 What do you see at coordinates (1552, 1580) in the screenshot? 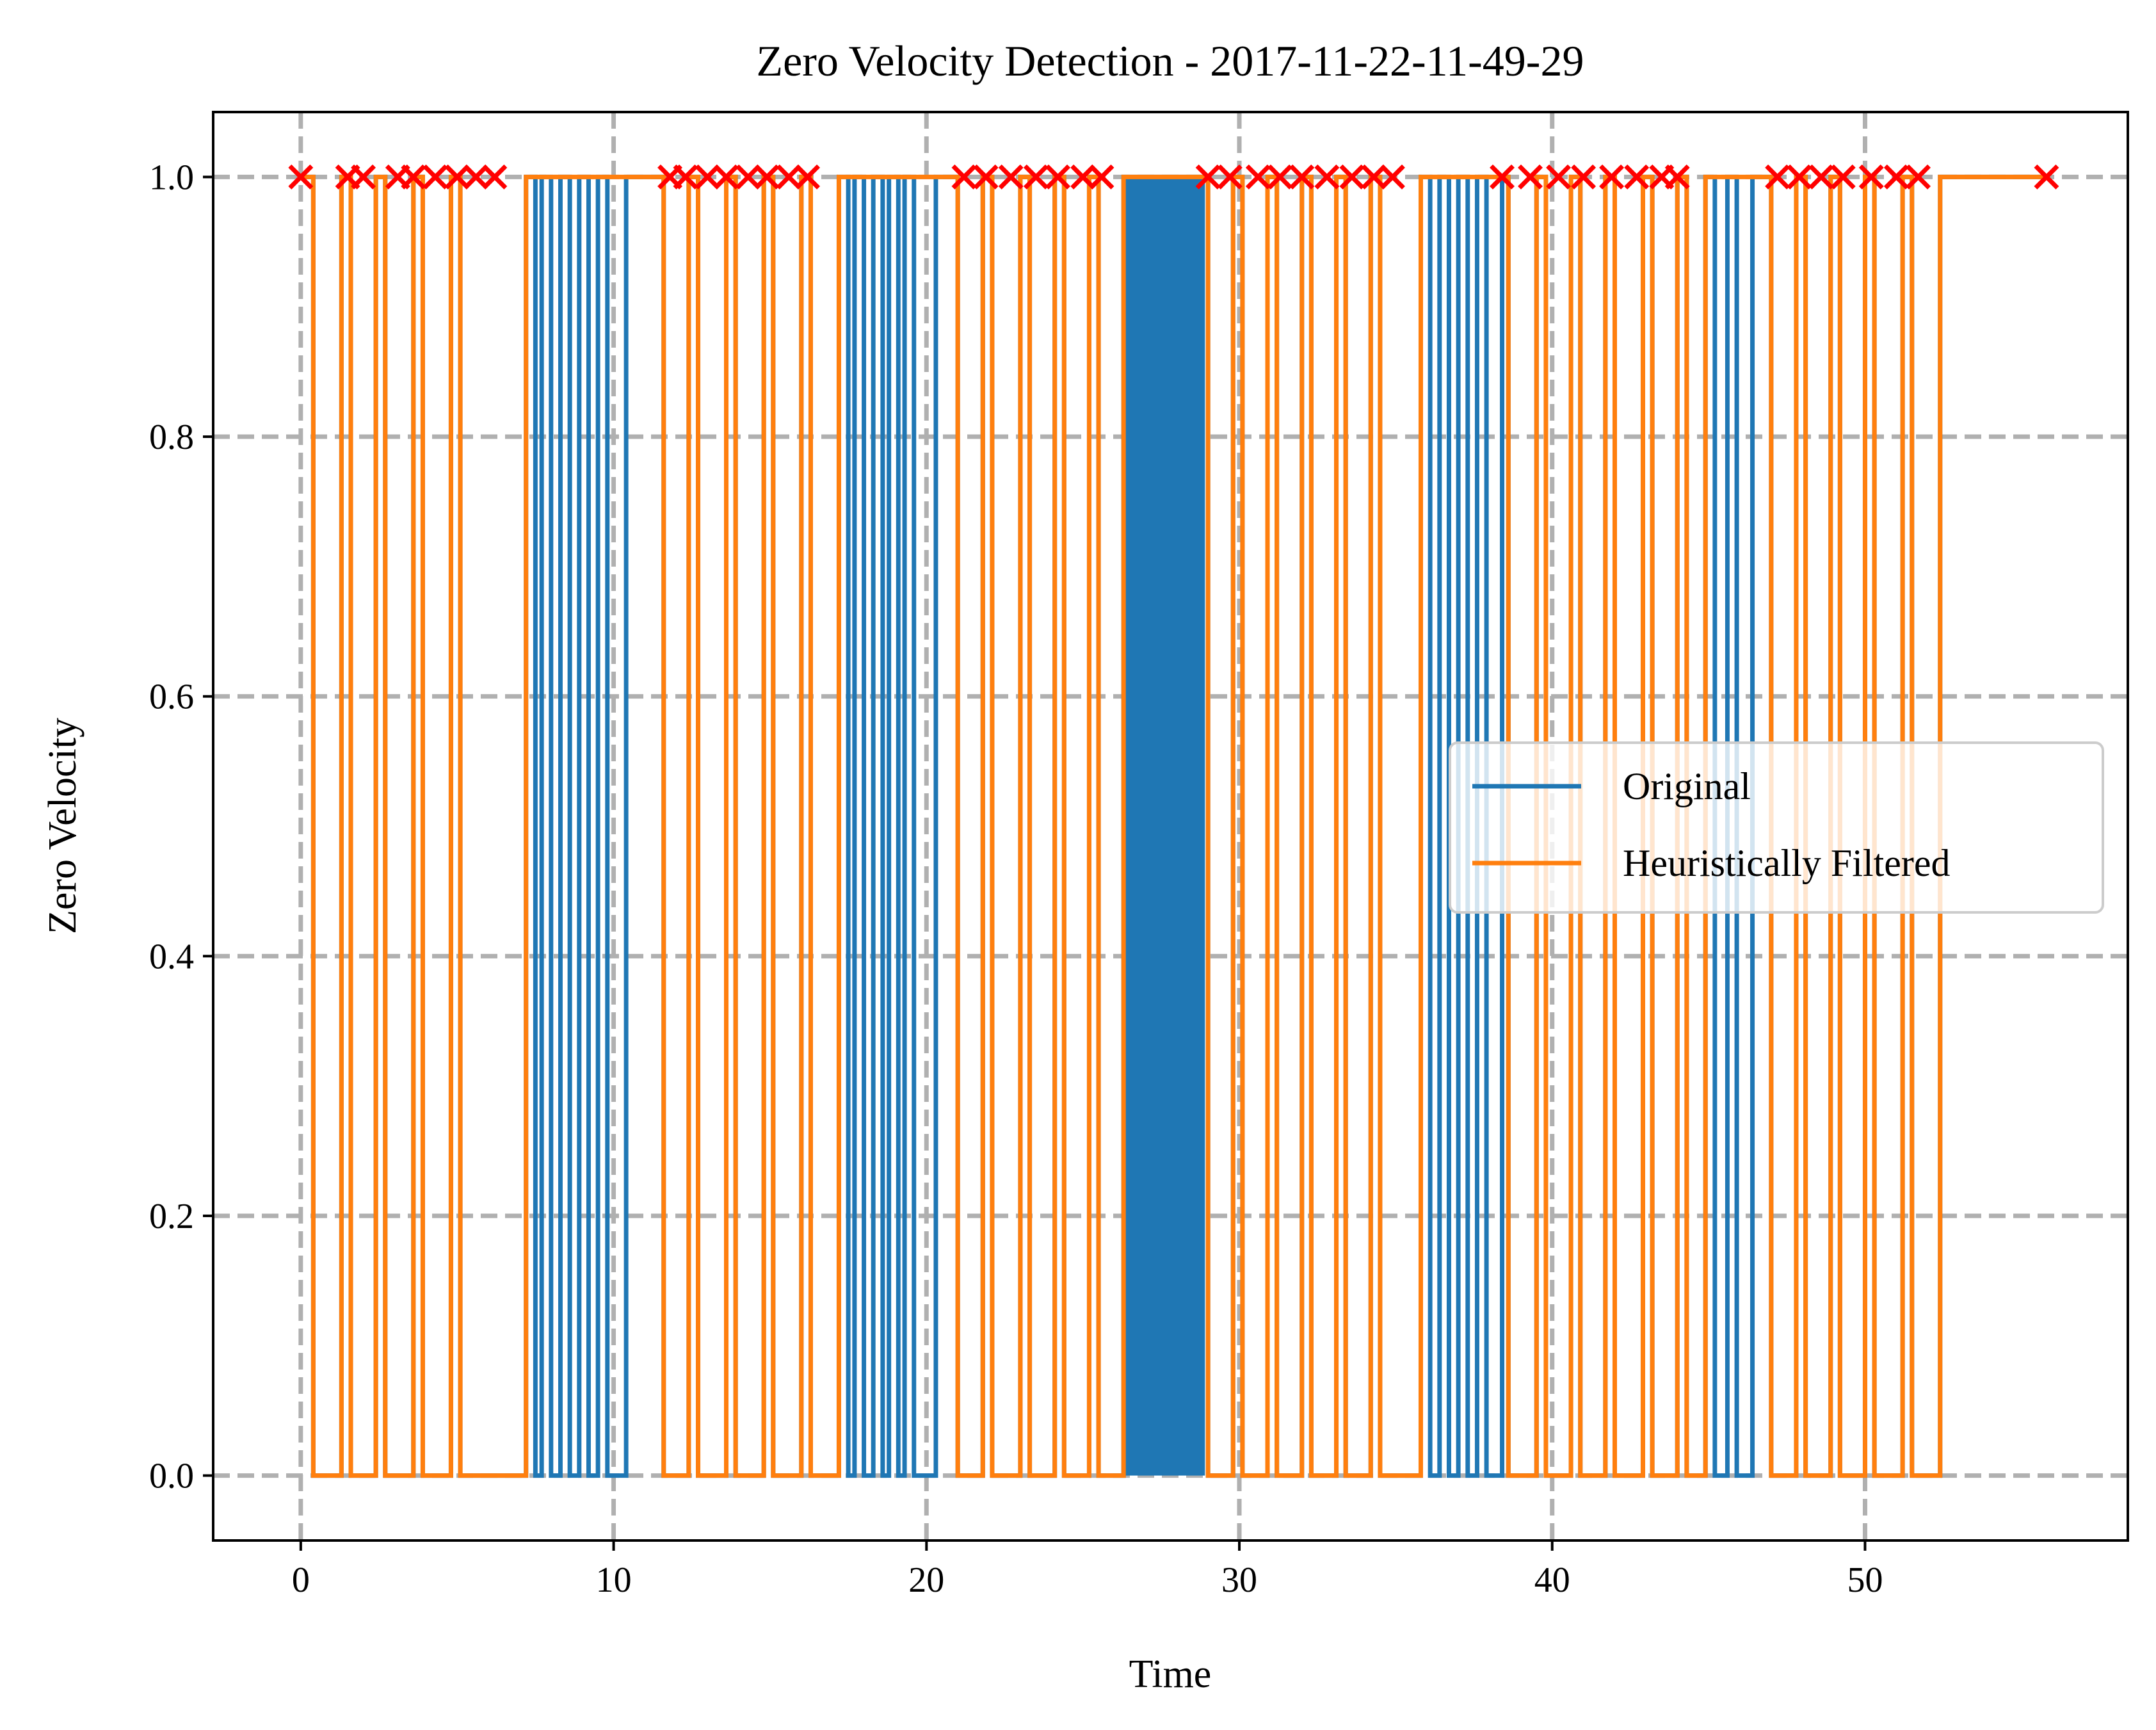
I see `x-tick-label: 40` at bounding box center [1552, 1580].